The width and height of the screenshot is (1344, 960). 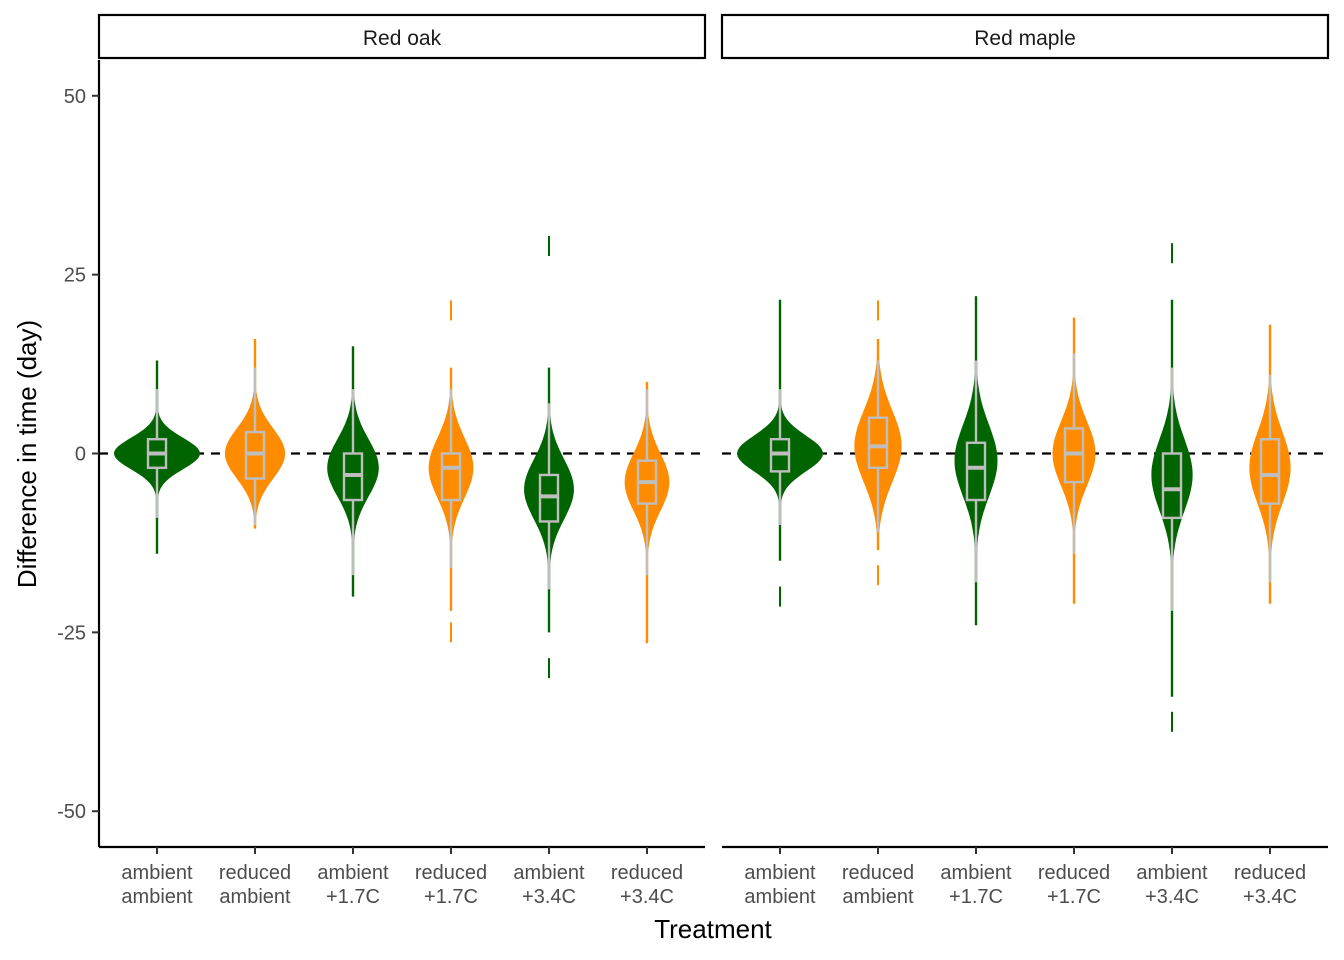 I want to click on y-tick-label: -25, so click(x=71, y=633).